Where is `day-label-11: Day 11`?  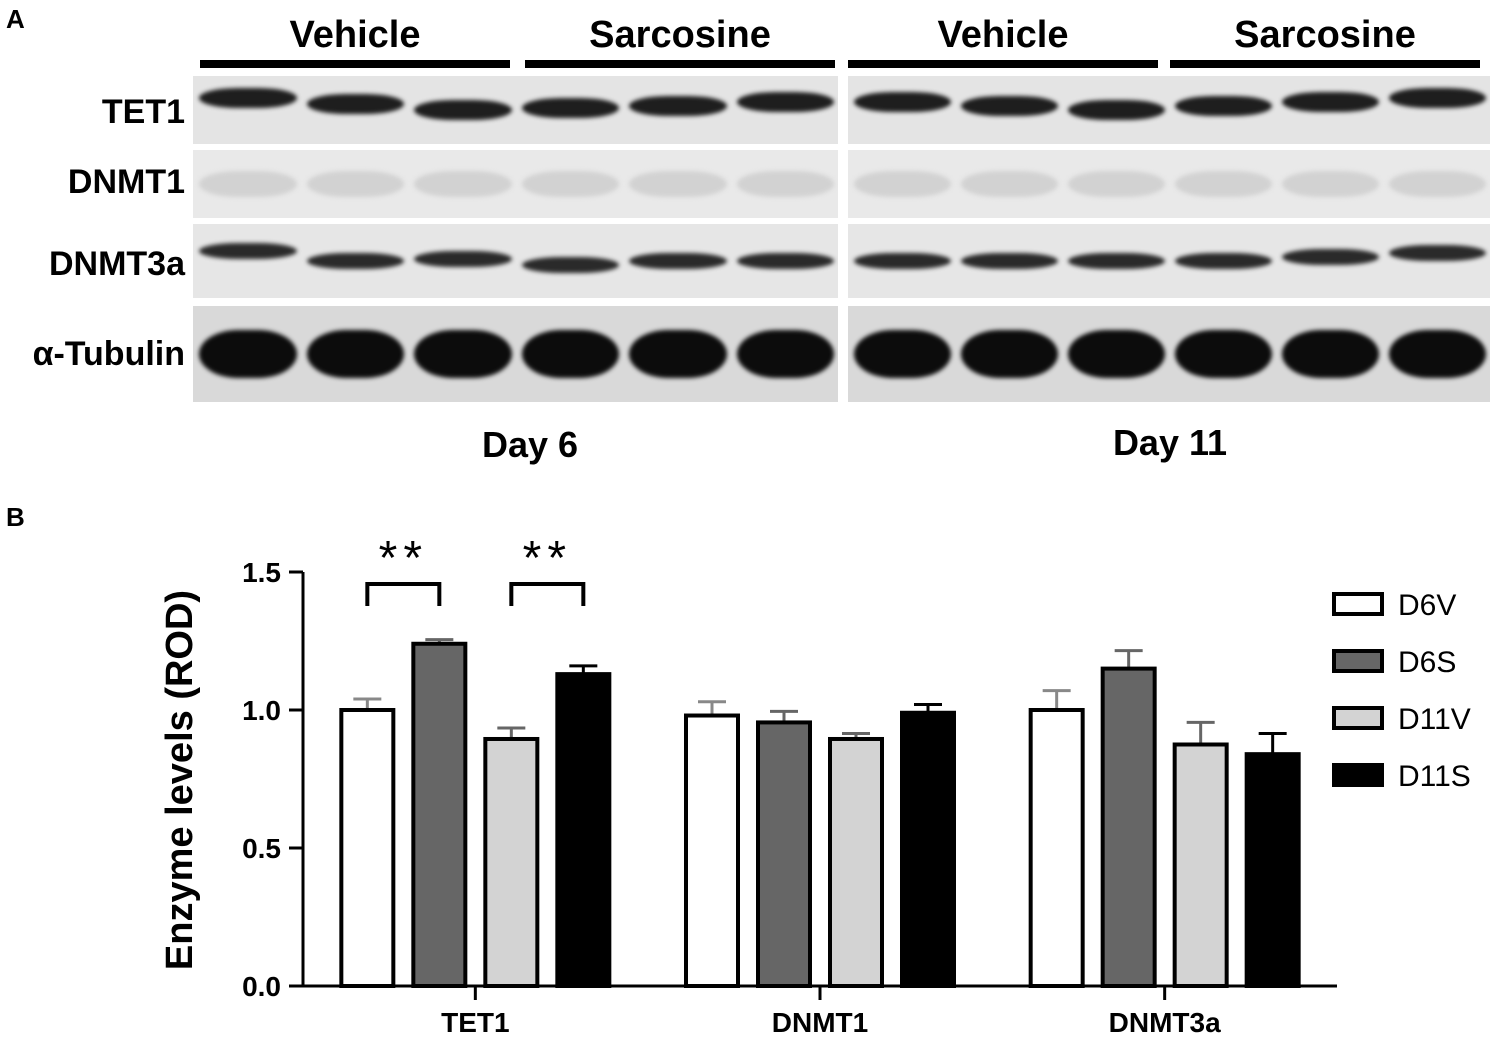 day-label-11: Day 11 is located at coordinates (1170, 442).